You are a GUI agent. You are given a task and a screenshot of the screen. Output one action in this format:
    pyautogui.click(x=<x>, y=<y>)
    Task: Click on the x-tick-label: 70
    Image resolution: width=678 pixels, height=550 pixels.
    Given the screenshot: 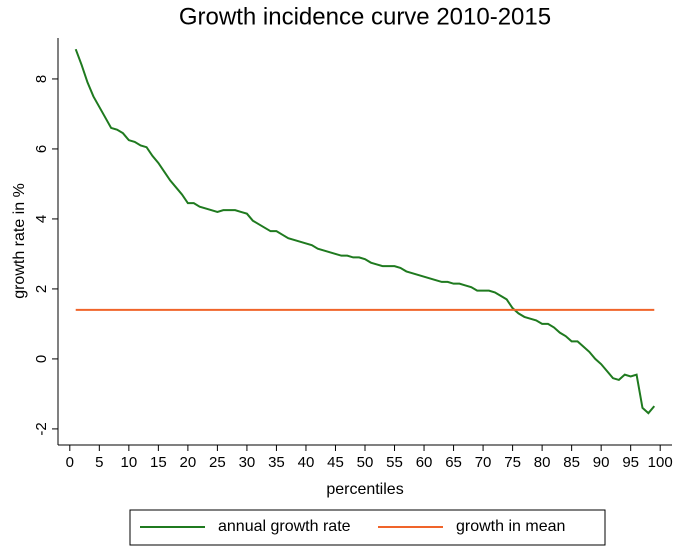 What is the action you would take?
    pyautogui.click(x=483, y=462)
    